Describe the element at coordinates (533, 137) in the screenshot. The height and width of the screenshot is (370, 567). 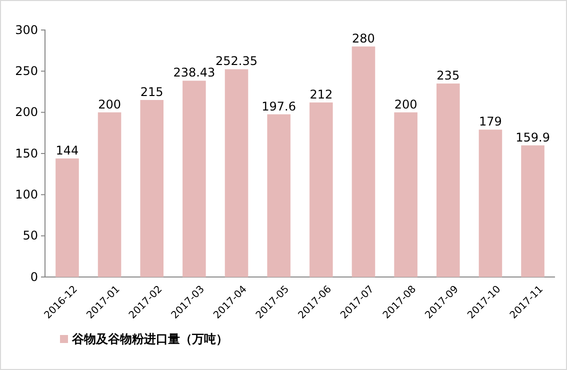
I see `data-label: 159.9` at that location.